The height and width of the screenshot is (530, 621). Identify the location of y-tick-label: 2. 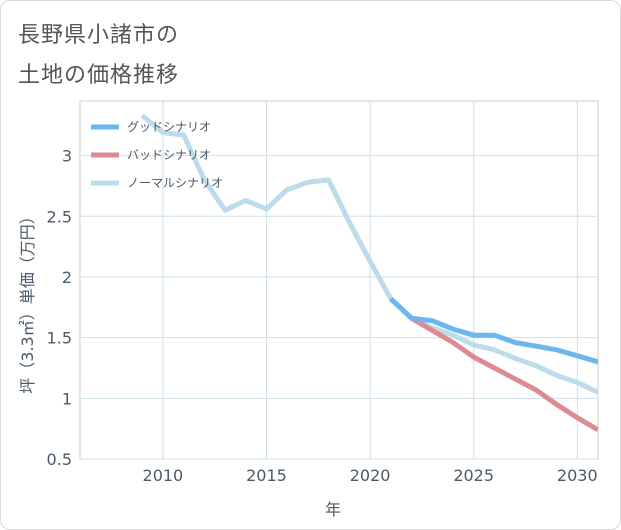
(67, 277).